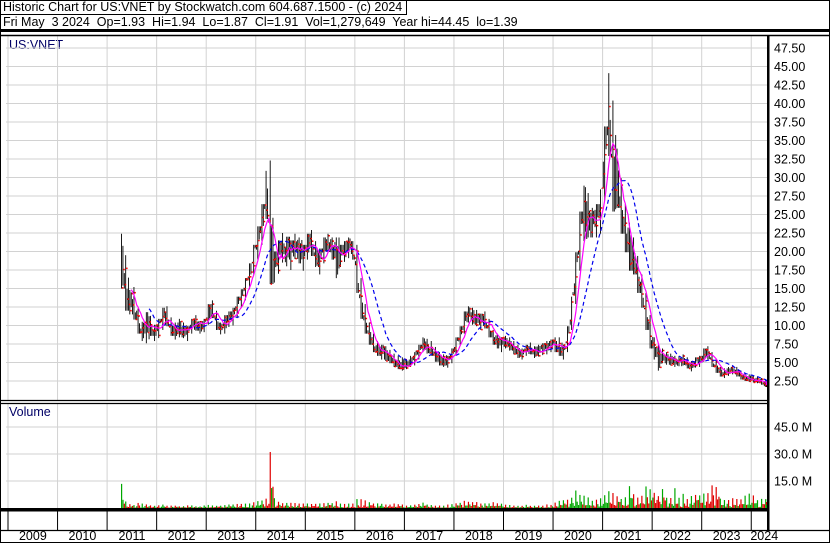  What do you see at coordinates (789, 289) in the screenshot?
I see `svg-text: 15.00` at bounding box center [789, 289].